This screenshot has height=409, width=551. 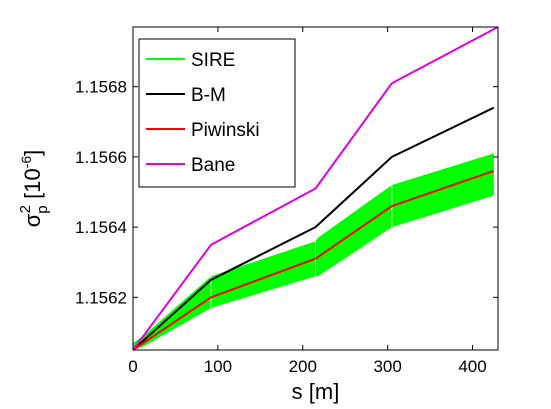 I want to click on legend-box, so click(x=217, y=113).